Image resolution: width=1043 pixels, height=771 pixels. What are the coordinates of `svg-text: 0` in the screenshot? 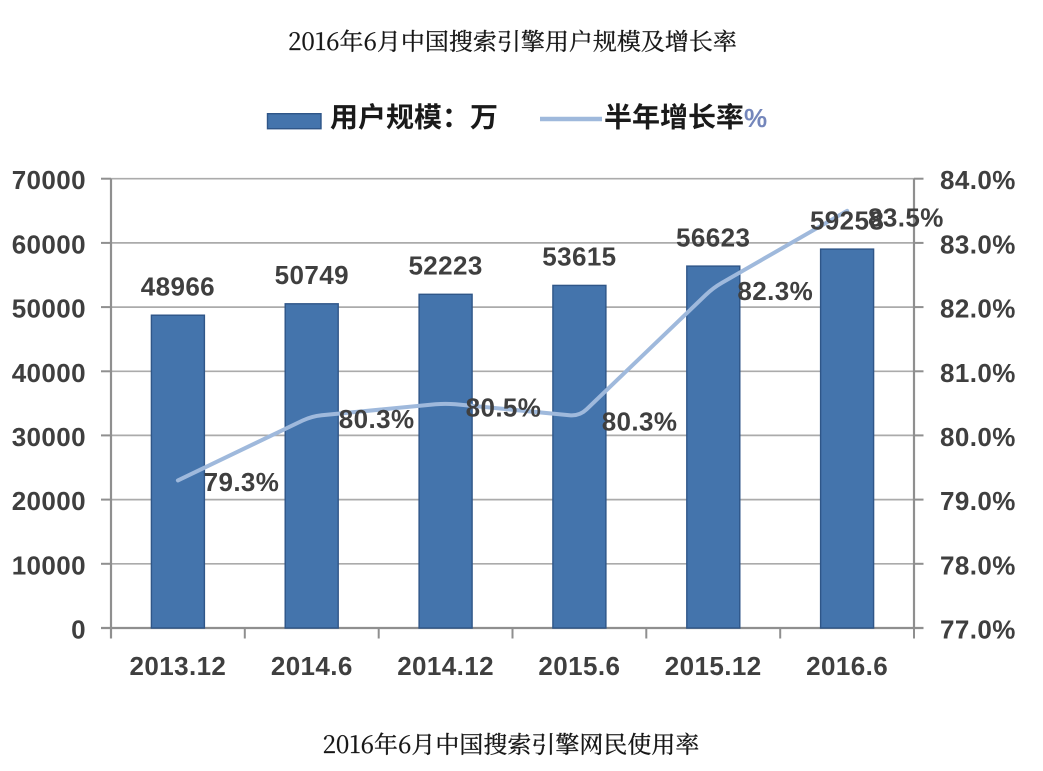 It's located at (78, 630).